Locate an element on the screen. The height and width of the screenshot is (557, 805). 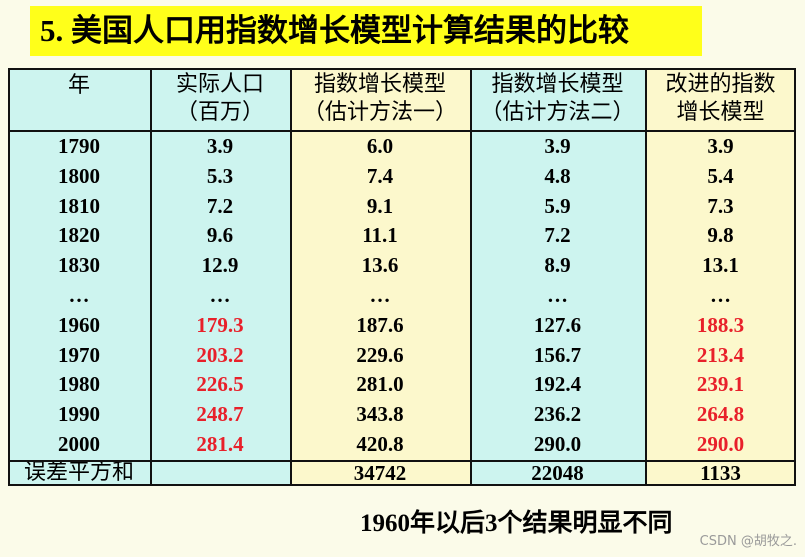
header-cell: 指数增长模型 （估计方法二） is located at coordinates (557, 99).